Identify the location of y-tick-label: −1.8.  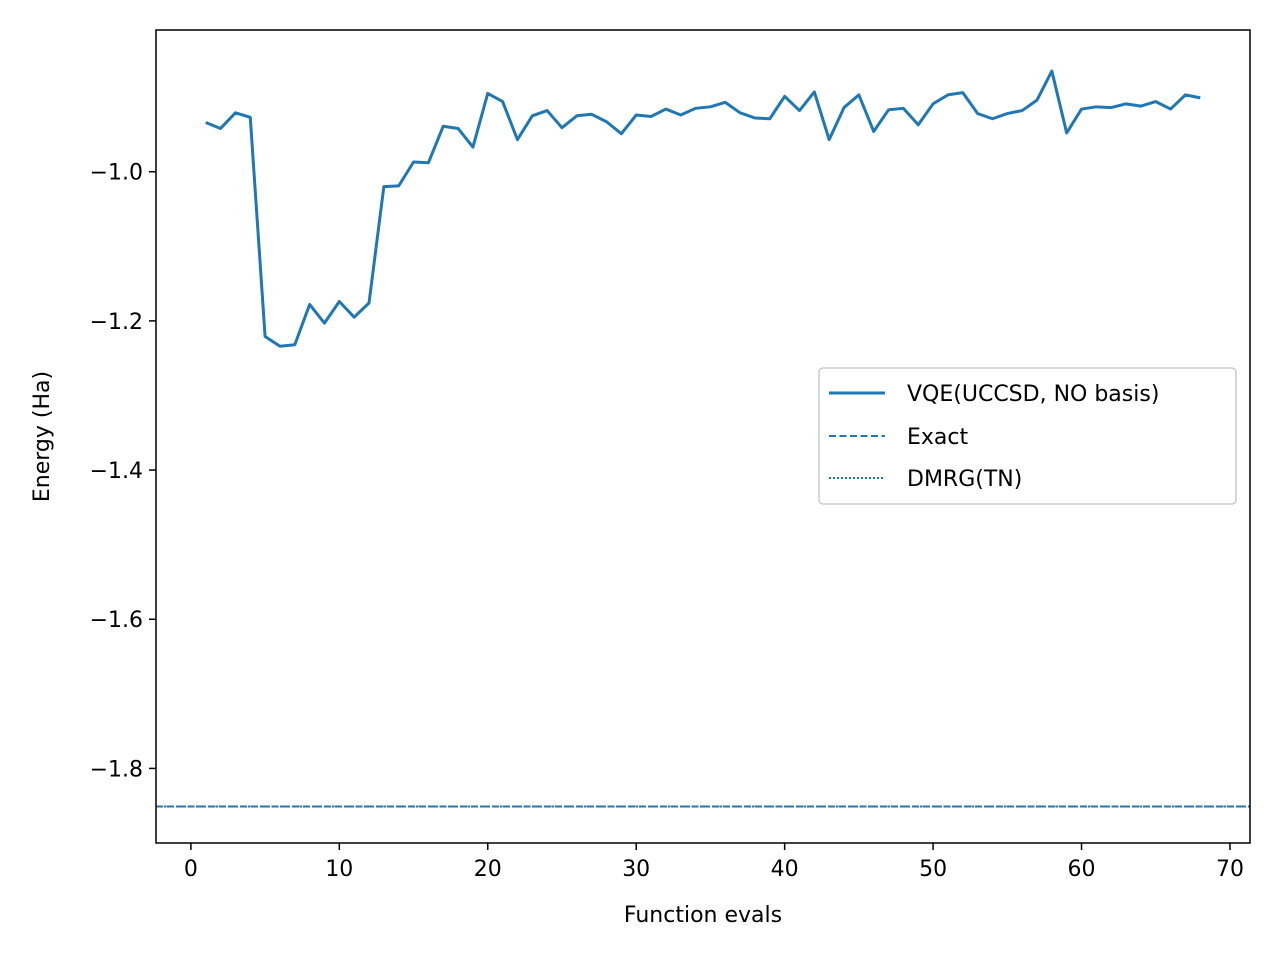
(116, 769).